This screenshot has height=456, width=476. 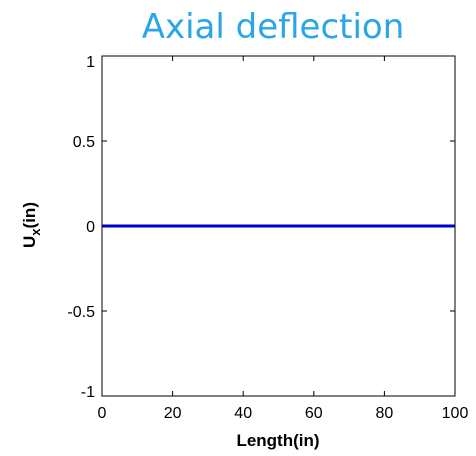 What do you see at coordinates (29, 215) in the screenshot?
I see `y-axis-label-suffix: (in)` at bounding box center [29, 215].